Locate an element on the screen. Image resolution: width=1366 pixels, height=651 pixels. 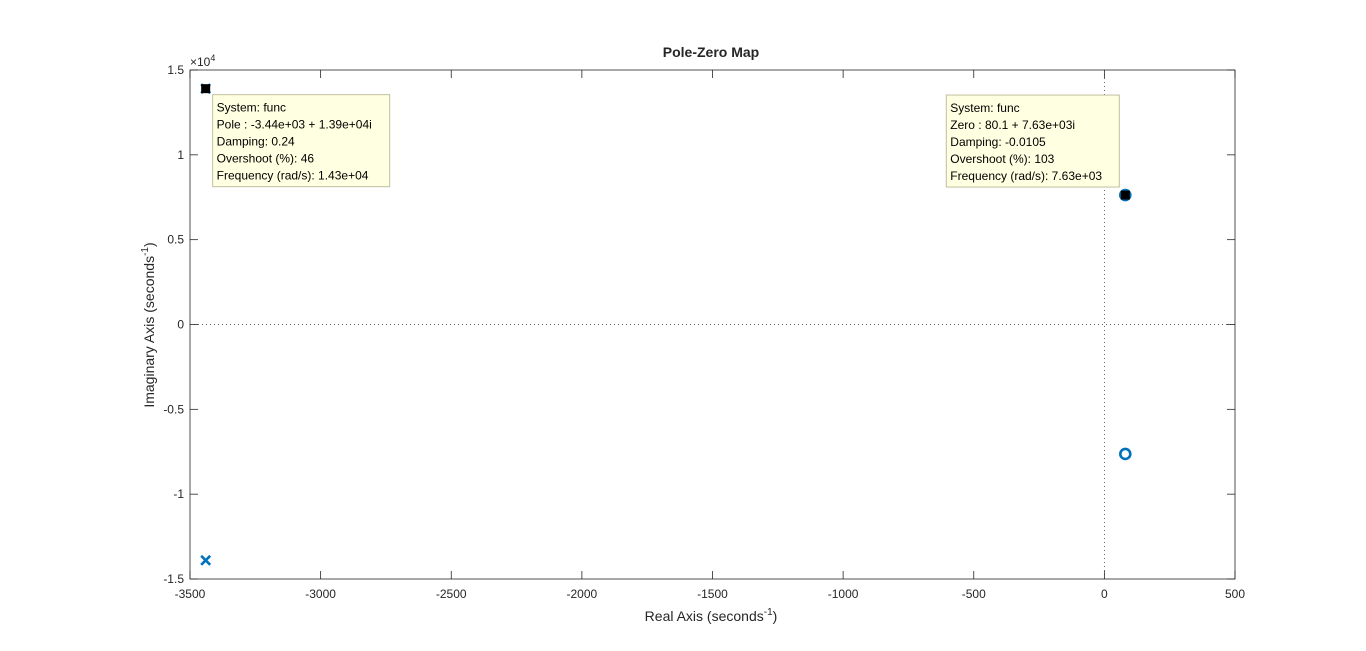
y-tick-label: -1 is located at coordinates (178, 494).